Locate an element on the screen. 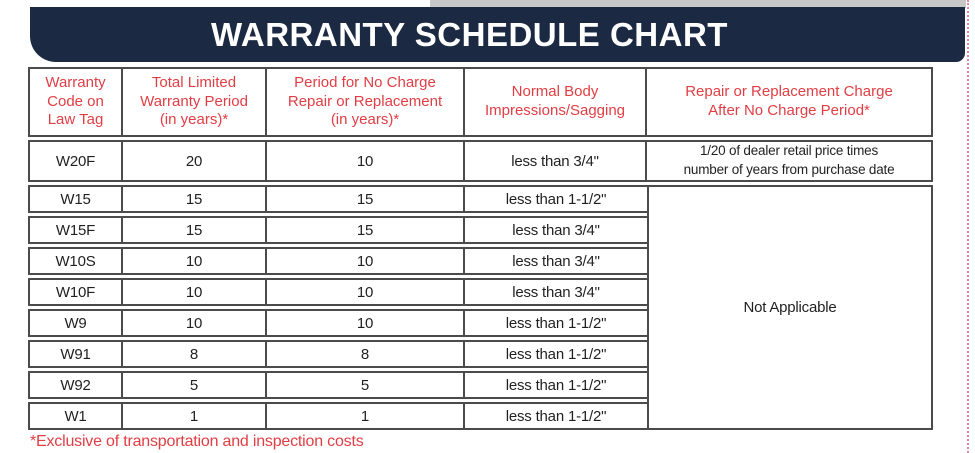 Image resolution: width=975 pixels, height=453 pixels. page-title: WARRANTY SCHEDULE CHART is located at coordinates (469, 34).